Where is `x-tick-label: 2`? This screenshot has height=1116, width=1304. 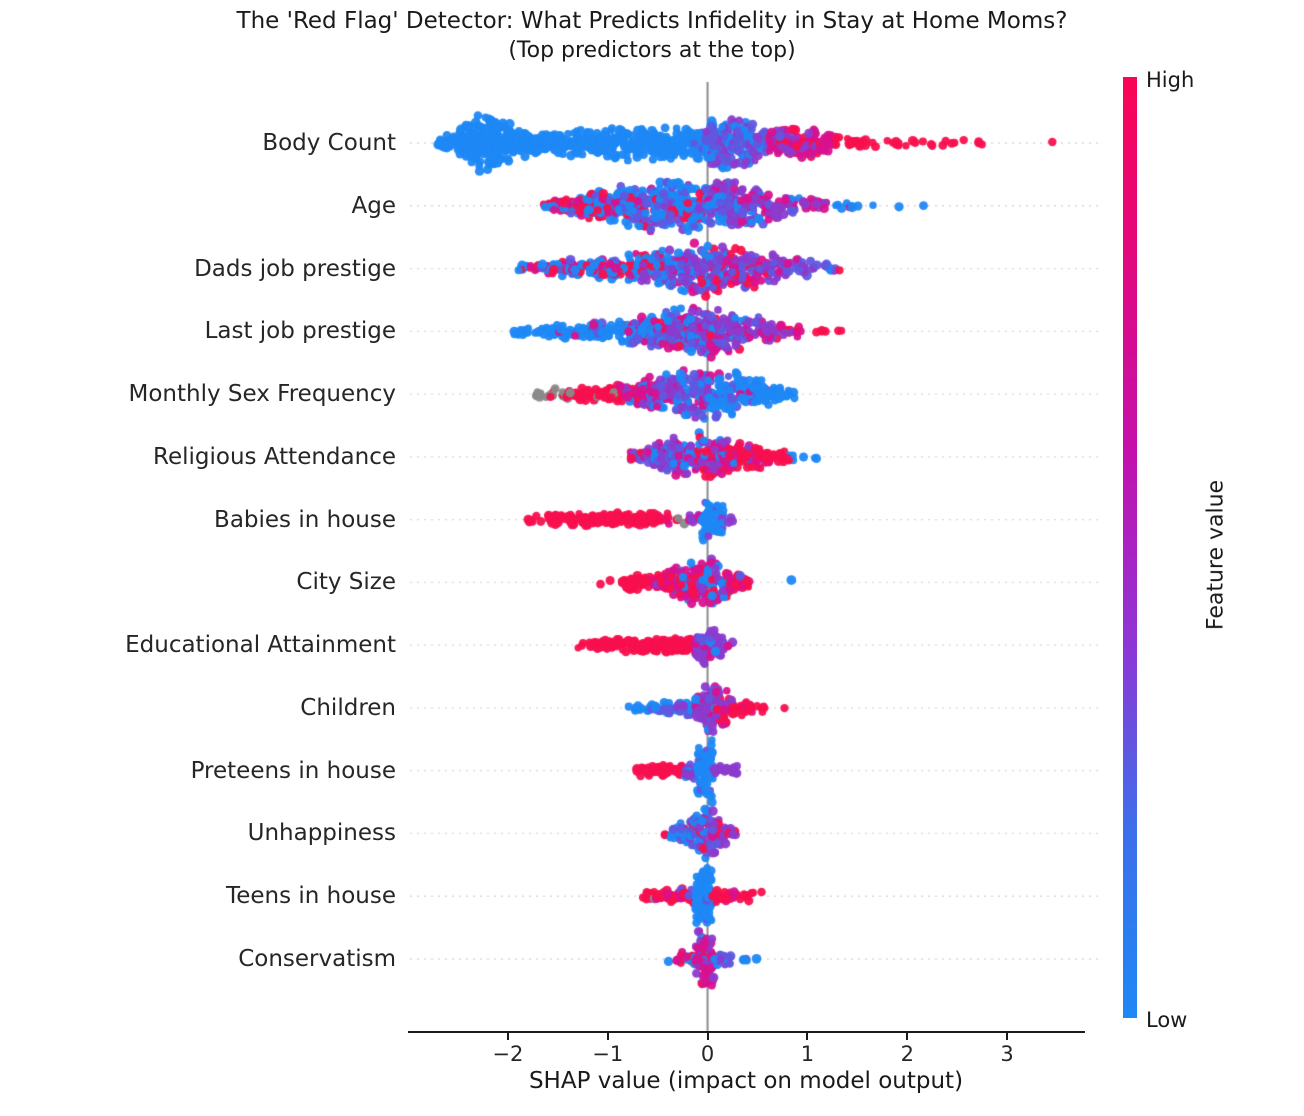
x-tick-label: 2 is located at coordinates (907, 1054).